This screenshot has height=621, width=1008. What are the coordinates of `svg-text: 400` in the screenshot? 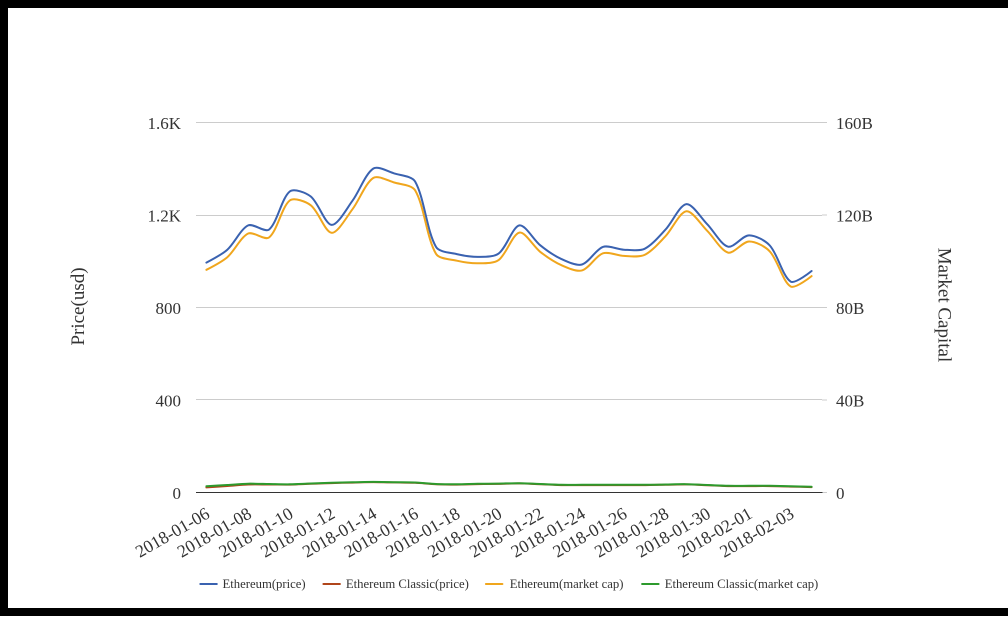 It's located at (169, 400).